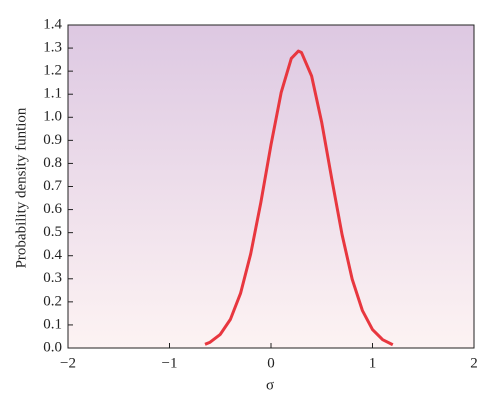 This screenshot has width=500, height=413. Describe the element at coordinates (52, 71) in the screenshot. I see `y-tick-label: 1.2` at that location.